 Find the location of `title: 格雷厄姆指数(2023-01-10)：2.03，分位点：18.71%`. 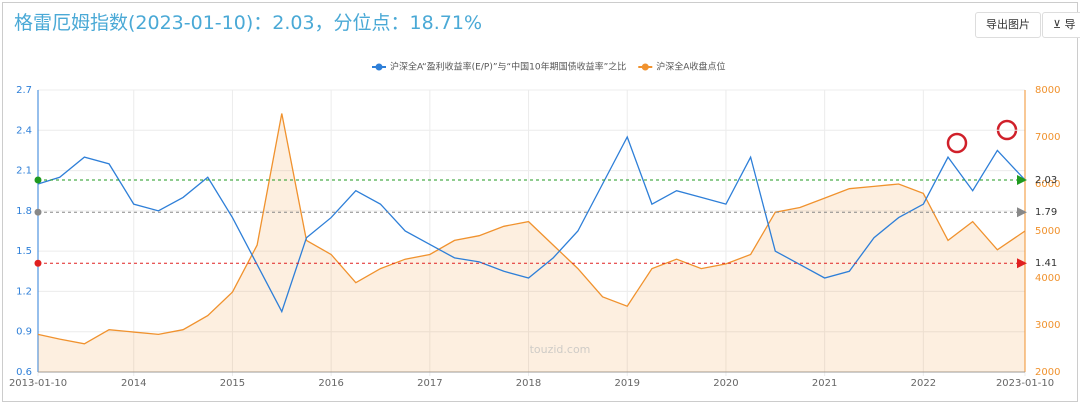

title: 格雷厄姆指数(2023-01-10)：2.03，分位点：18.71% is located at coordinates (248, 23).